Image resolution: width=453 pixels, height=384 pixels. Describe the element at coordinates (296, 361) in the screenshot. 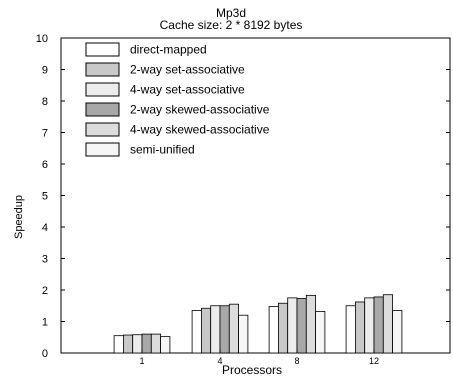

I see `x-tick-label: 8` at that location.